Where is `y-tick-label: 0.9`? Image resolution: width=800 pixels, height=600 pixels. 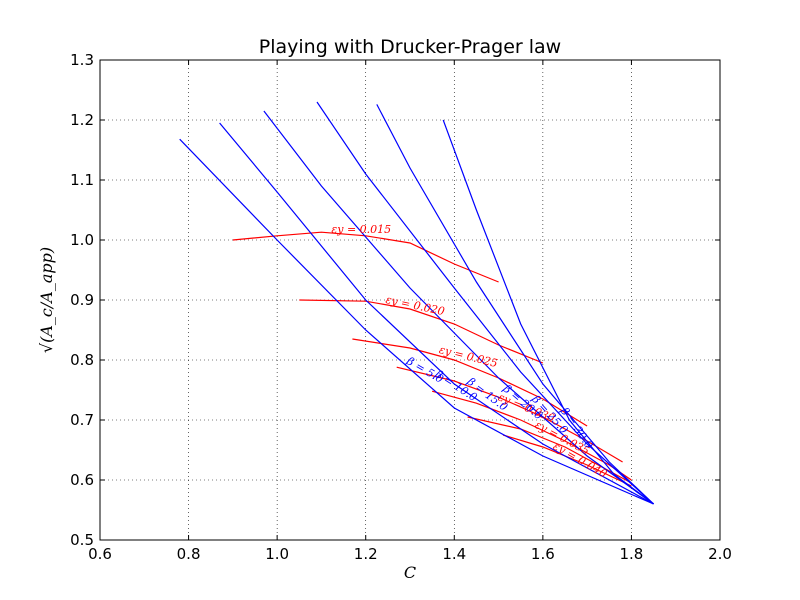
y-tick-label: 0.9 is located at coordinates (82, 300).